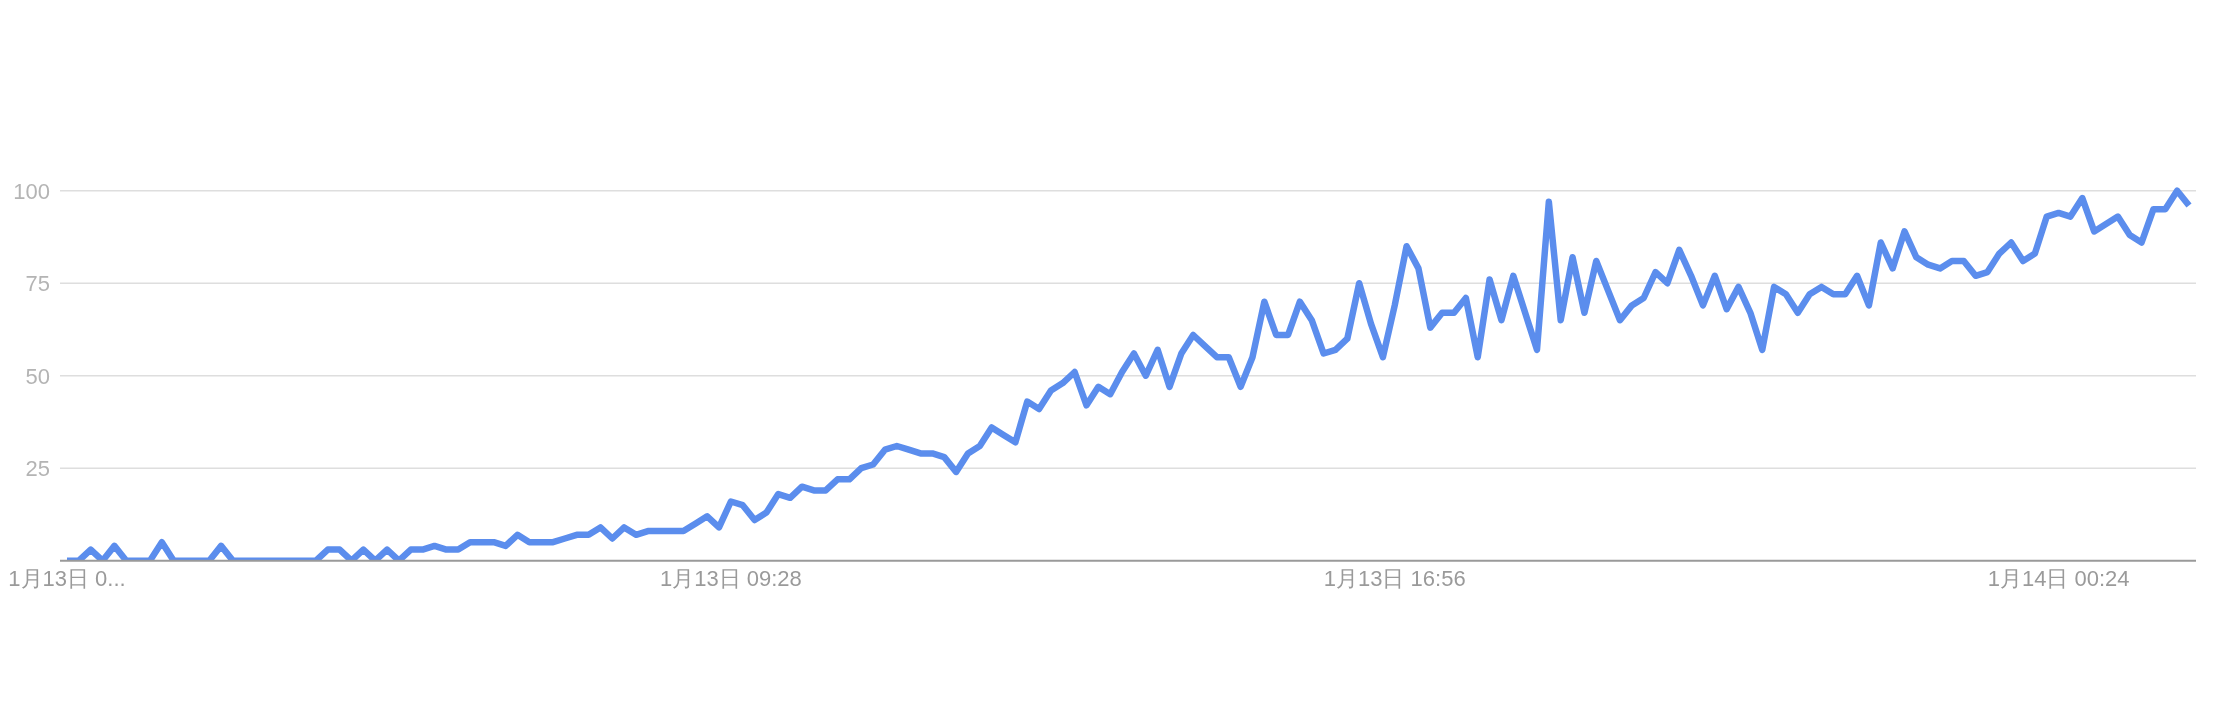 The width and height of the screenshot is (2226, 708). What do you see at coordinates (37, 469) in the screenshot?
I see `y-tick-label: 25` at bounding box center [37, 469].